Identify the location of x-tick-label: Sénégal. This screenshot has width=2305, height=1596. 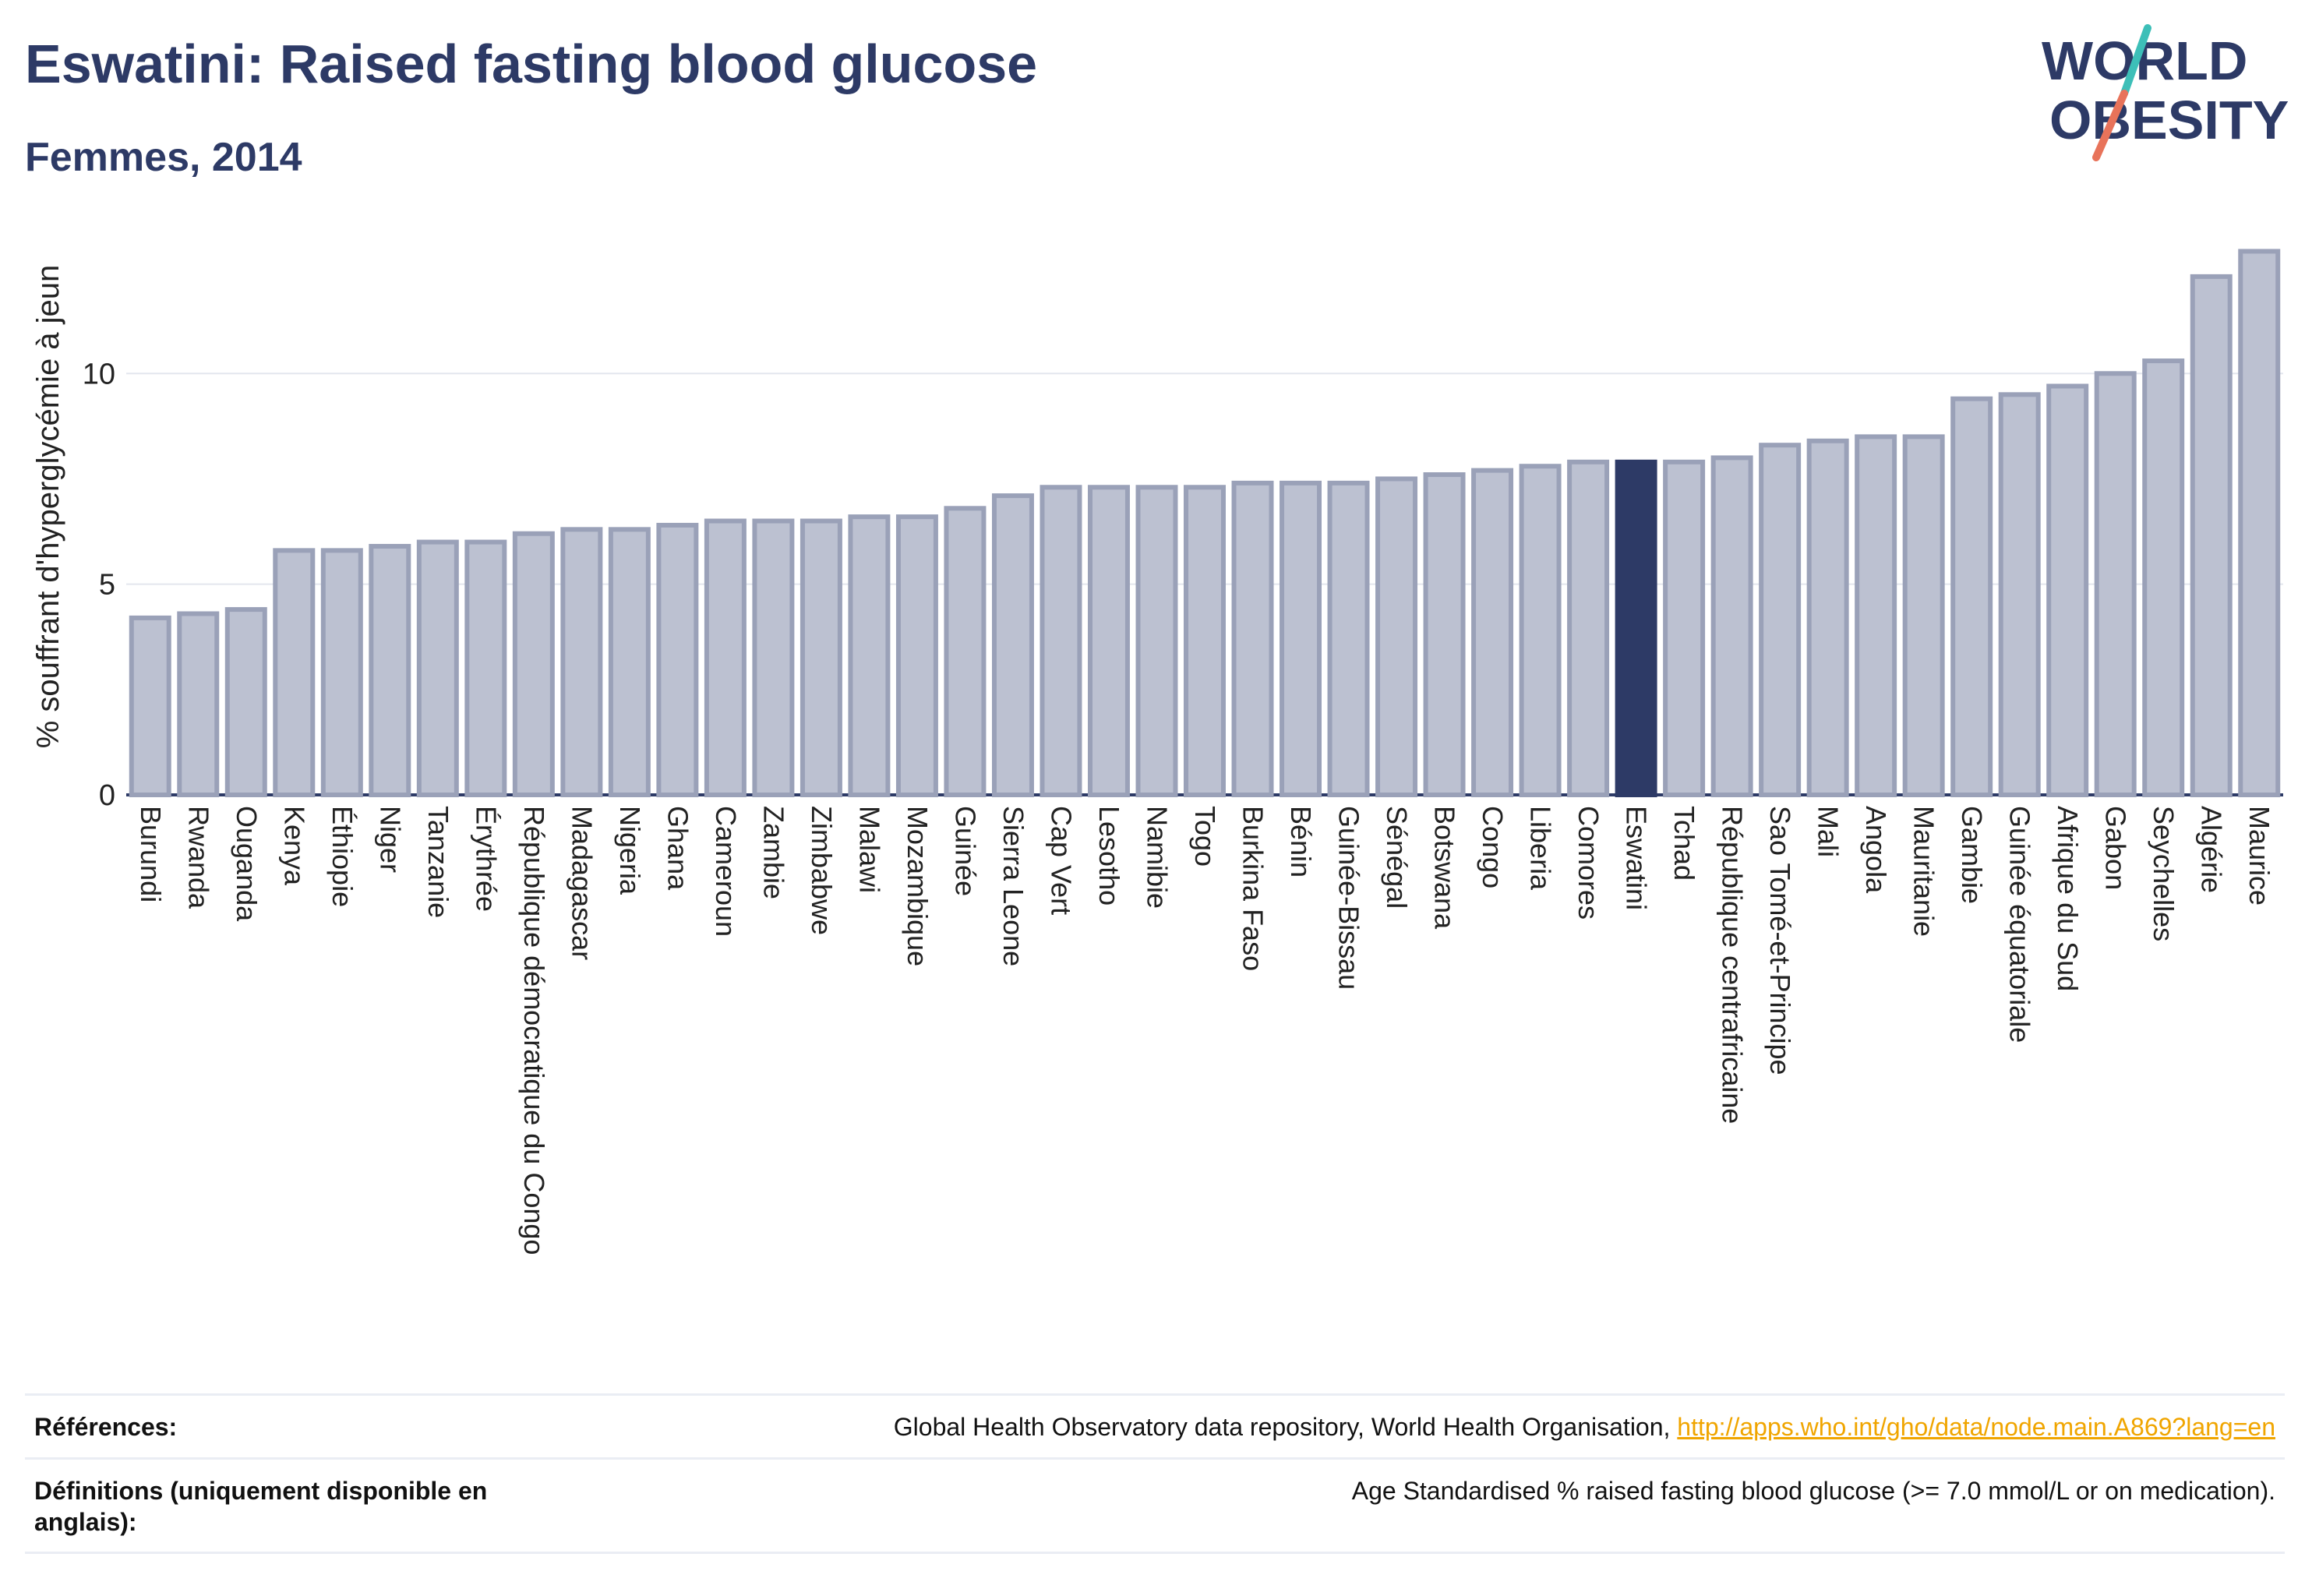
(1397, 857).